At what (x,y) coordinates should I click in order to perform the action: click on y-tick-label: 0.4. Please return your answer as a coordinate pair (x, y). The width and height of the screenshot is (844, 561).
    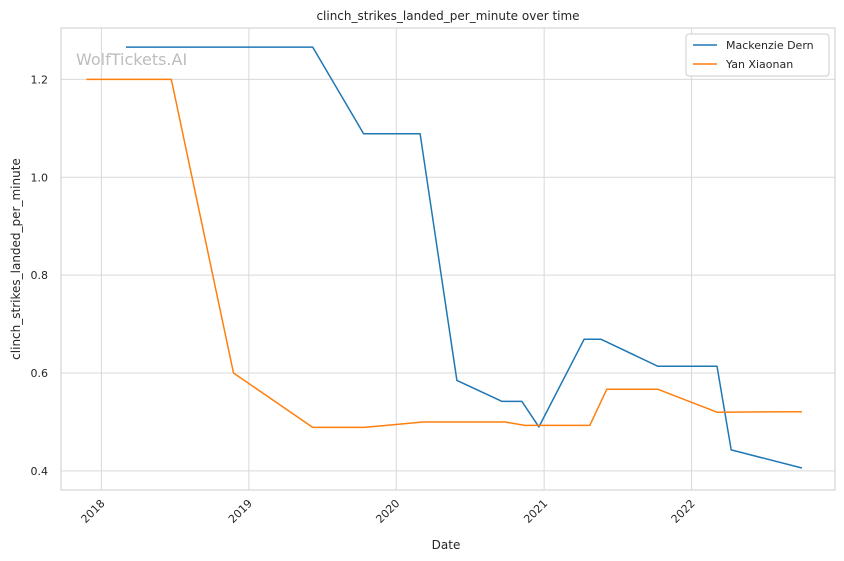
    Looking at the image, I should click on (40, 471).